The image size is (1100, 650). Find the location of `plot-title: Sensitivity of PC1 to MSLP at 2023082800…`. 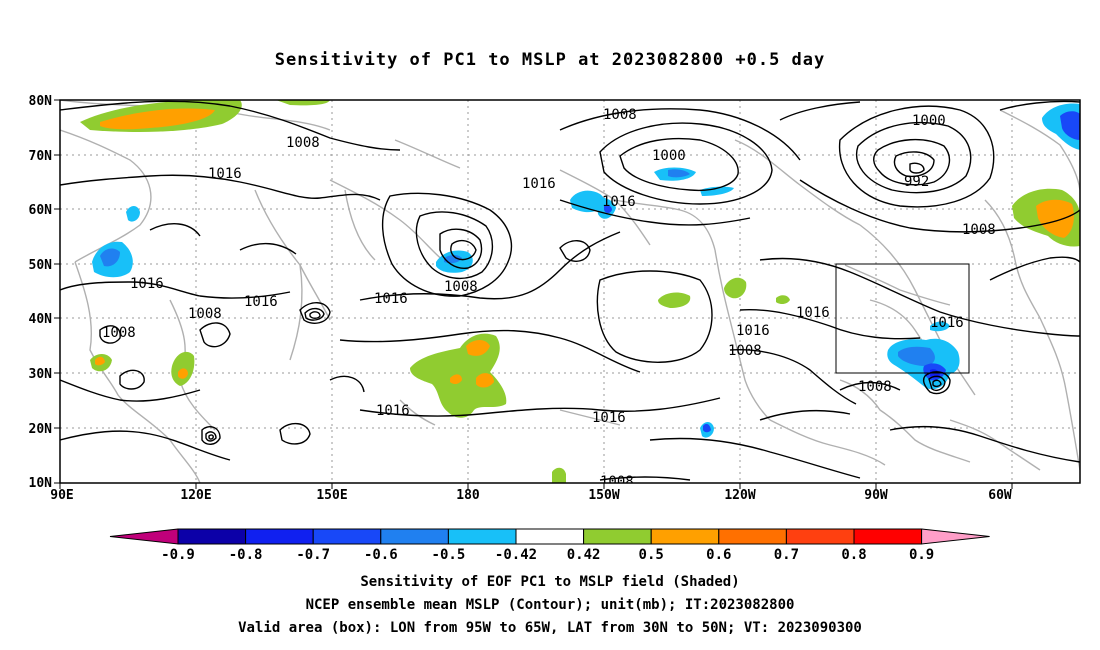

plot-title: Sensitivity of PC1 to MSLP at 2023082800… is located at coordinates (550, 60).